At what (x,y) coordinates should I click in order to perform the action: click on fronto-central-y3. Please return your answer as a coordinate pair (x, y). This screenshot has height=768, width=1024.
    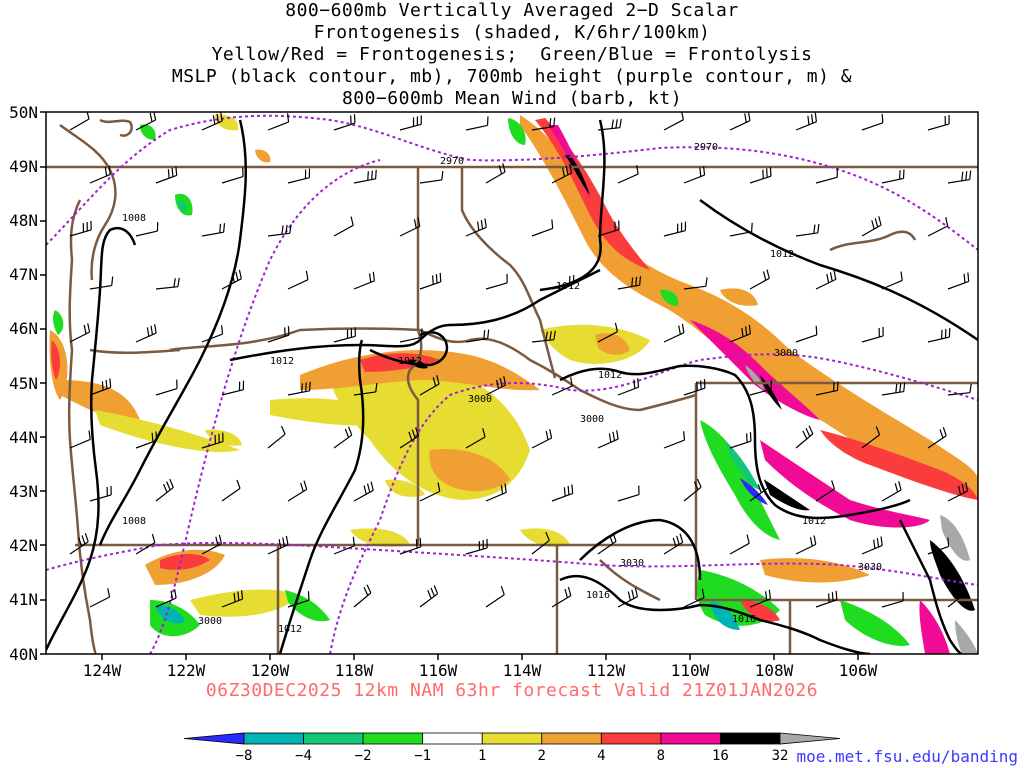
    Looking at the image, I should click on (595, 344).